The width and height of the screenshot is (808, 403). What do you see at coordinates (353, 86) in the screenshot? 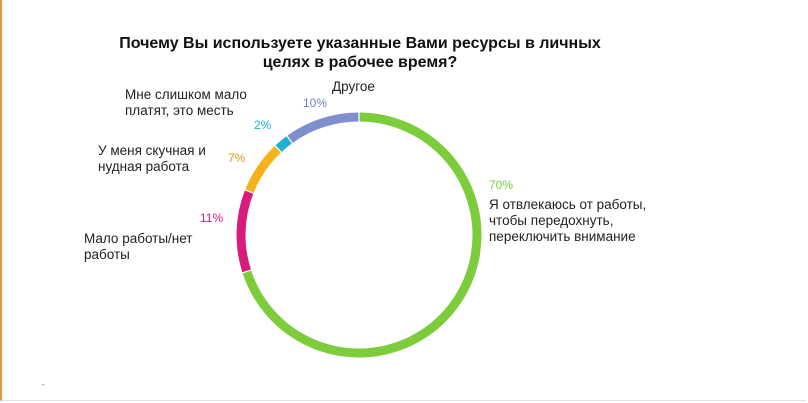
I see `label-other: Другое` at bounding box center [353, 86].